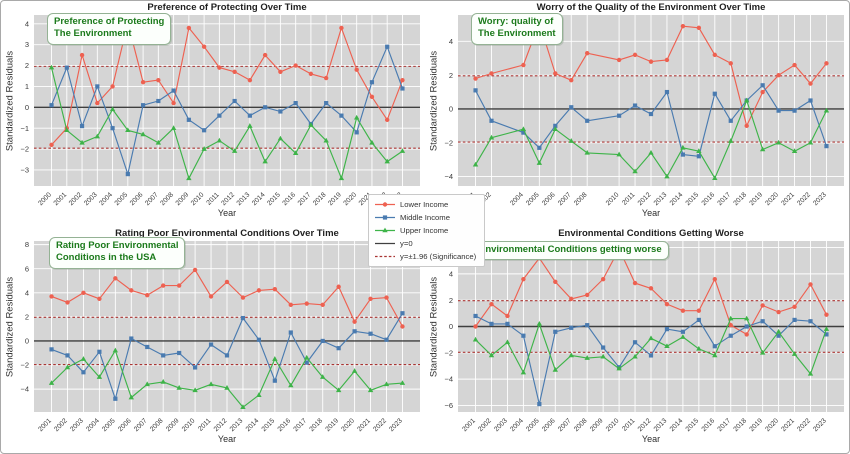 The height and width of the screenshot is (454, 850). I want to click on y-tick-label: −3, so click(24, 170).